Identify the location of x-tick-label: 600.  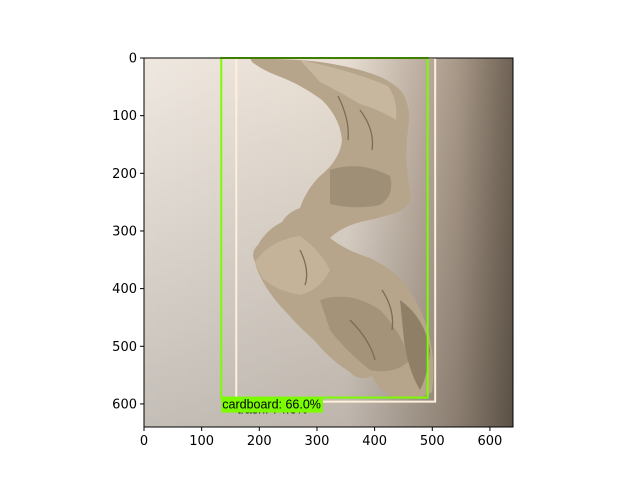
(490, 441).